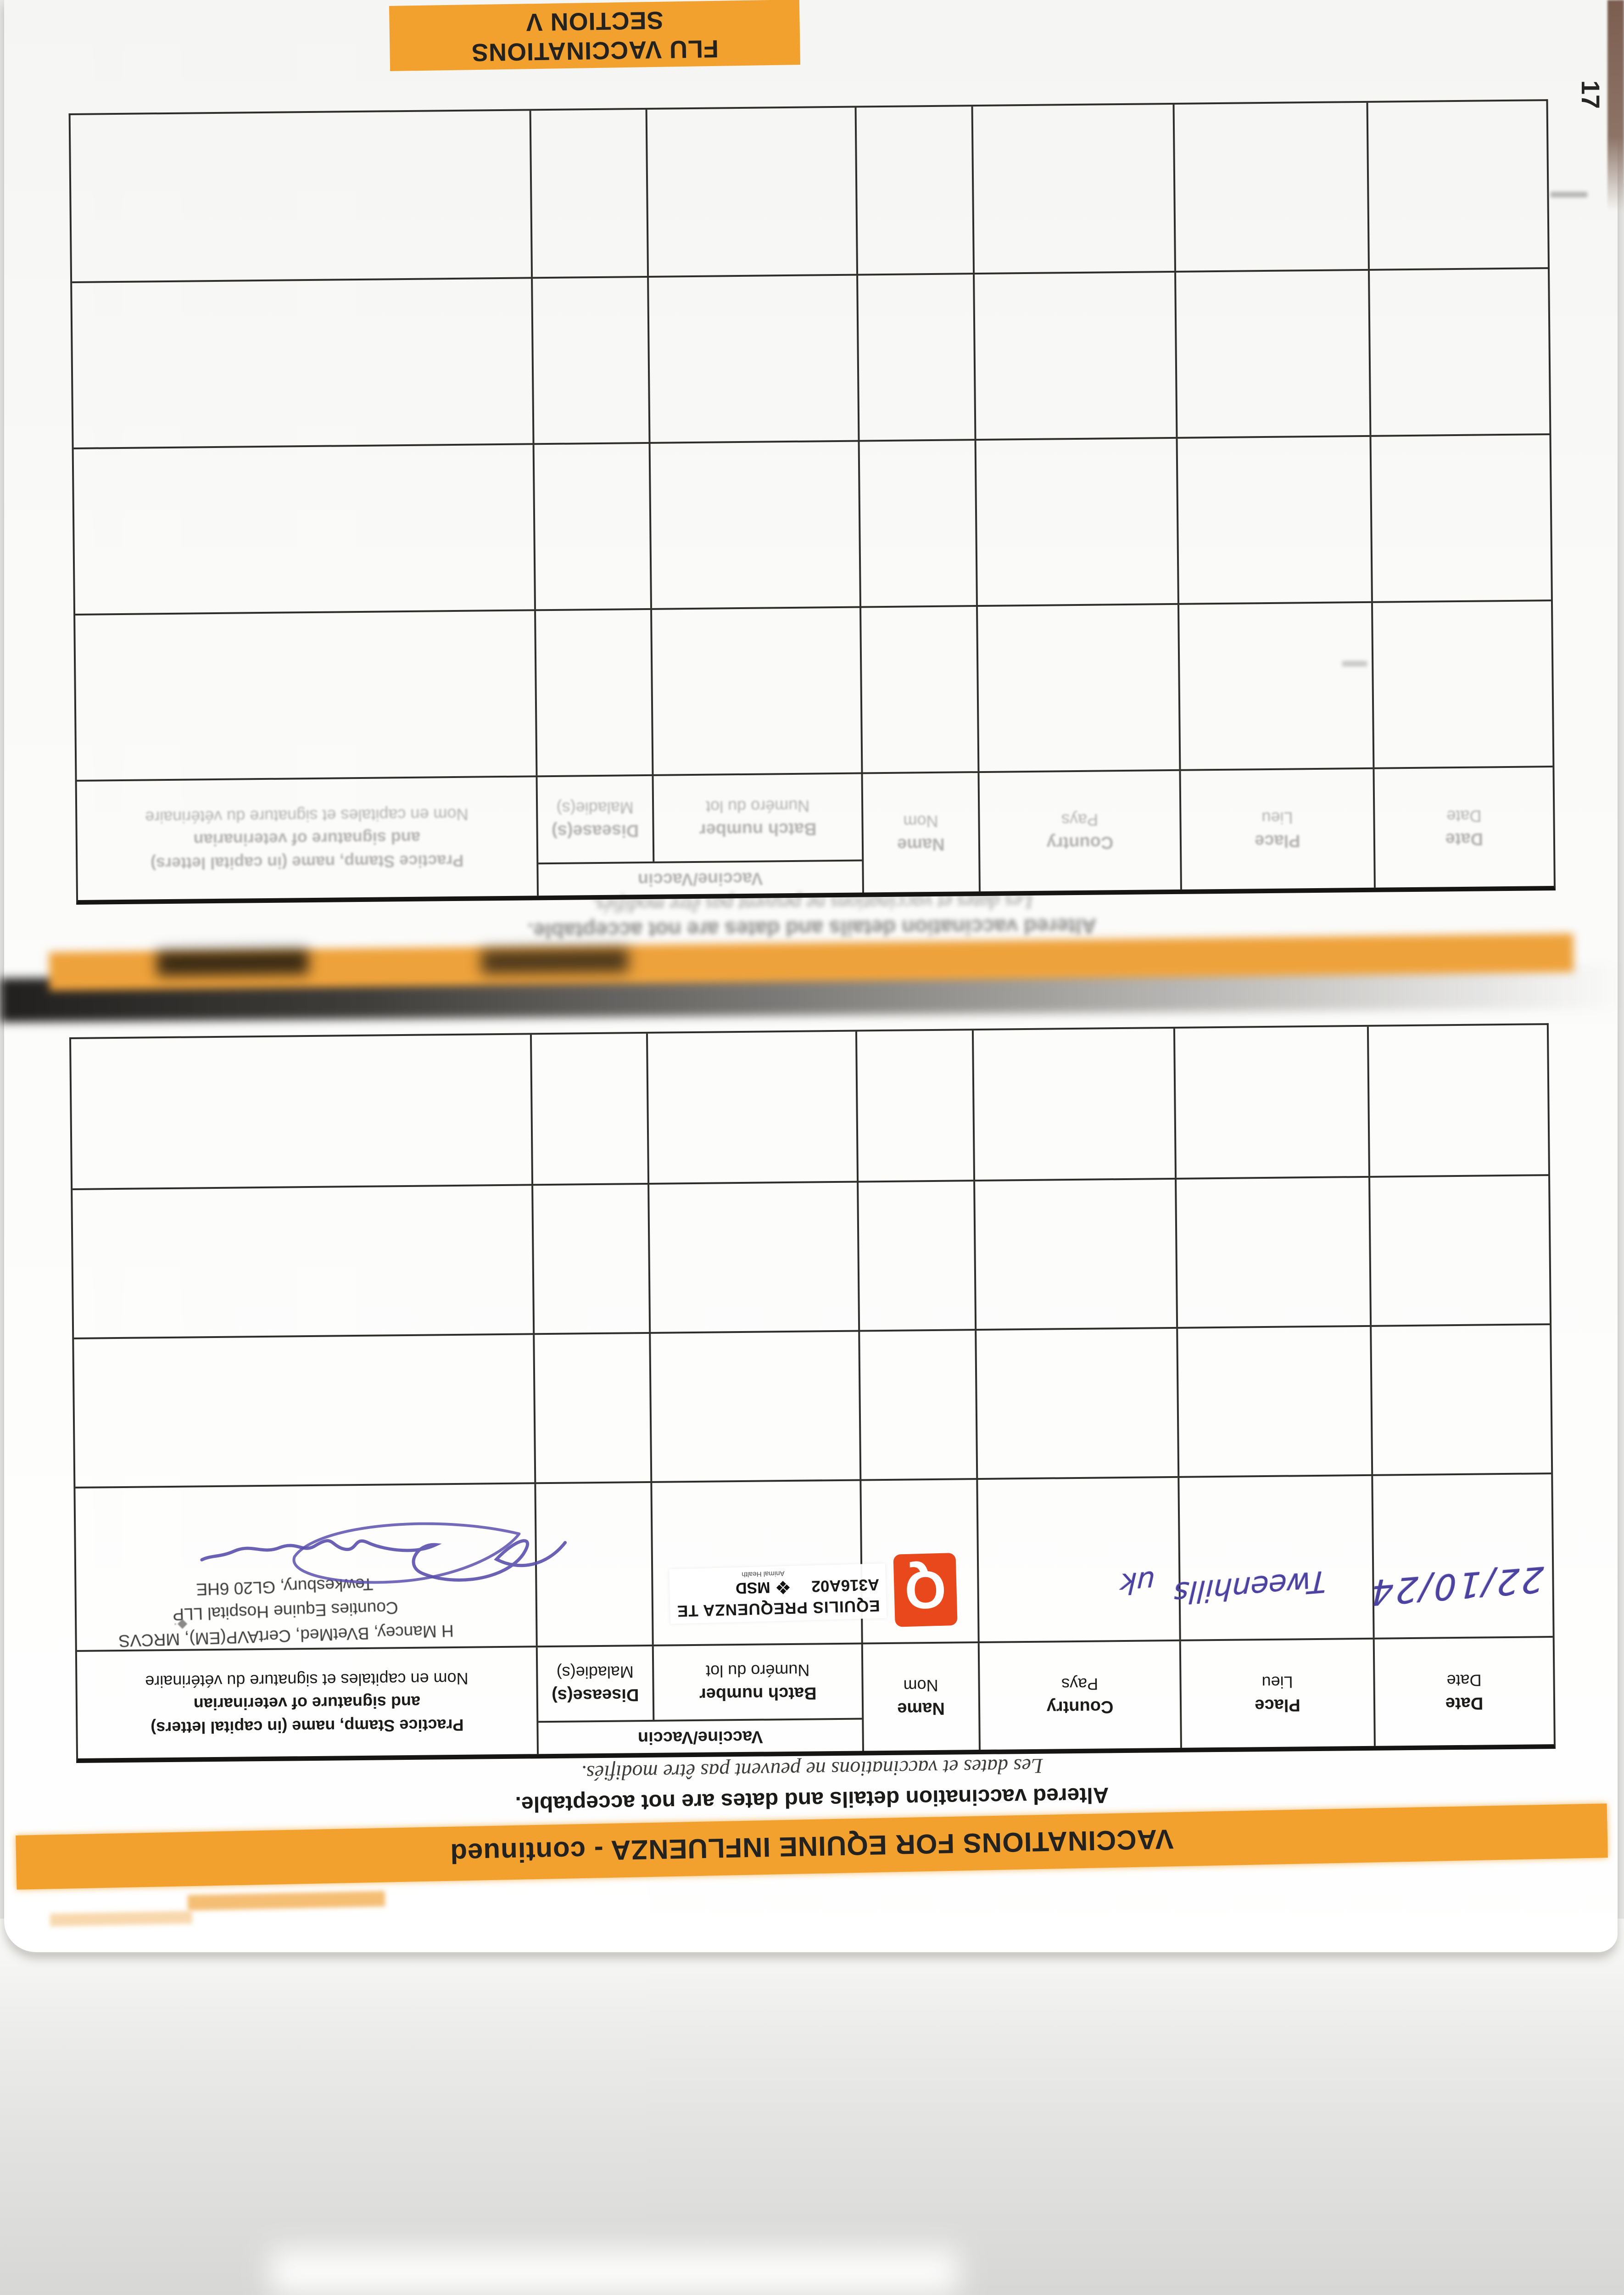 This screenshot has height=2295, width=1624. I want to click on msd-emblem-icon: ❖, so click(783, 1587).